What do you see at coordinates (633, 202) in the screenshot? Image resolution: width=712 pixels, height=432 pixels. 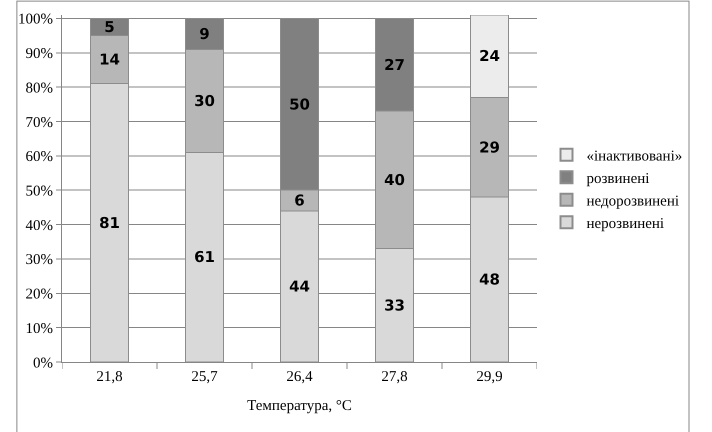 I see `legend-label: недорозвинені` at bounding box center [633, 202].